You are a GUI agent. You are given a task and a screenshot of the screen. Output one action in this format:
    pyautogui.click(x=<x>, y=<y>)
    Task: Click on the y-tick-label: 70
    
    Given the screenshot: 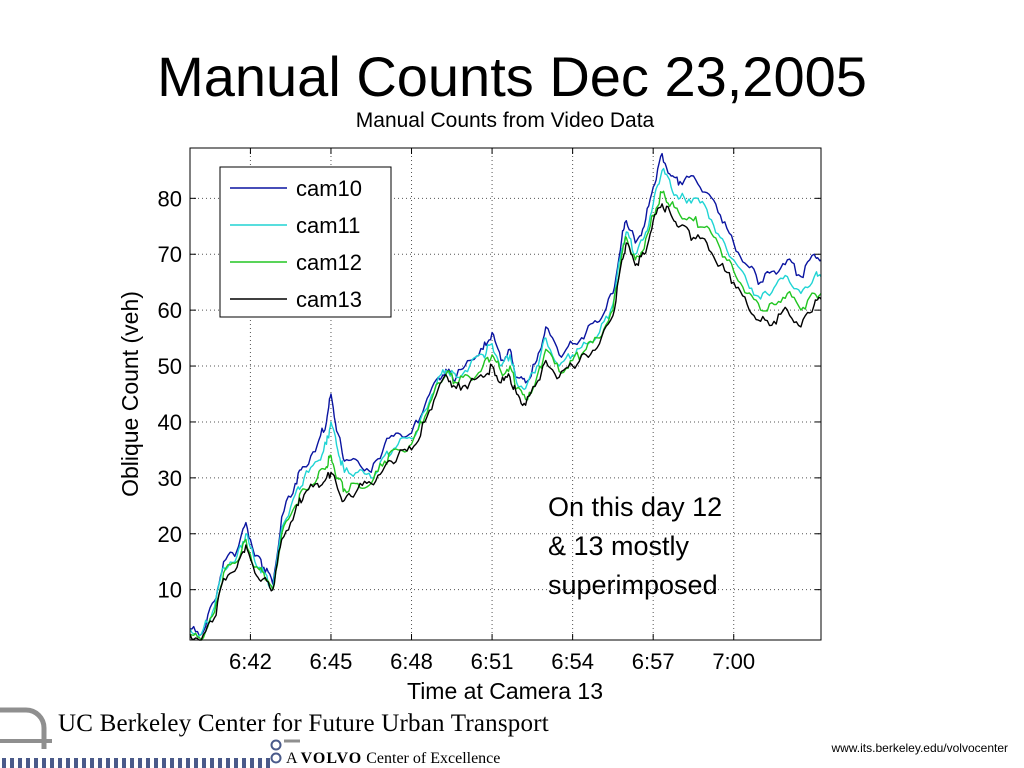 What is the action you would take?
    pyautogui.click(x=170, y=254)
    